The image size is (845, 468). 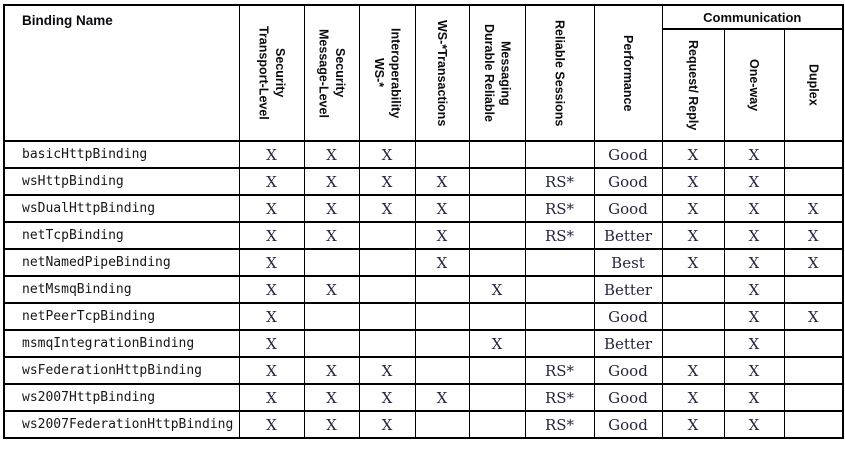 I want to click on col-header-transport-level-security: Transport-Level Security, so click(x=271, y=73).